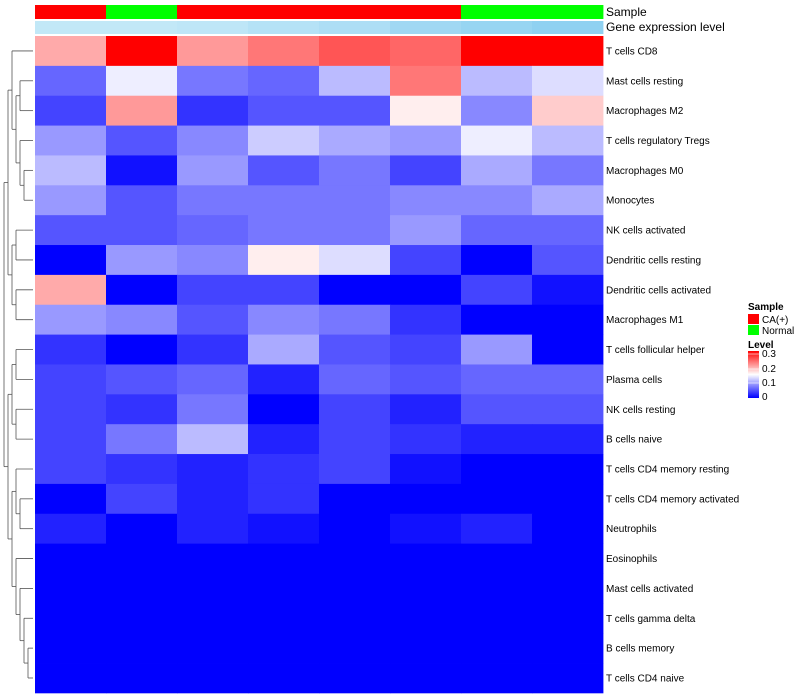 The width and height of the screenshot is (800, 700). Describe the element at coordinates (645, 171) in the screenshot. I see `row-label: Macrophages M0` at that location.